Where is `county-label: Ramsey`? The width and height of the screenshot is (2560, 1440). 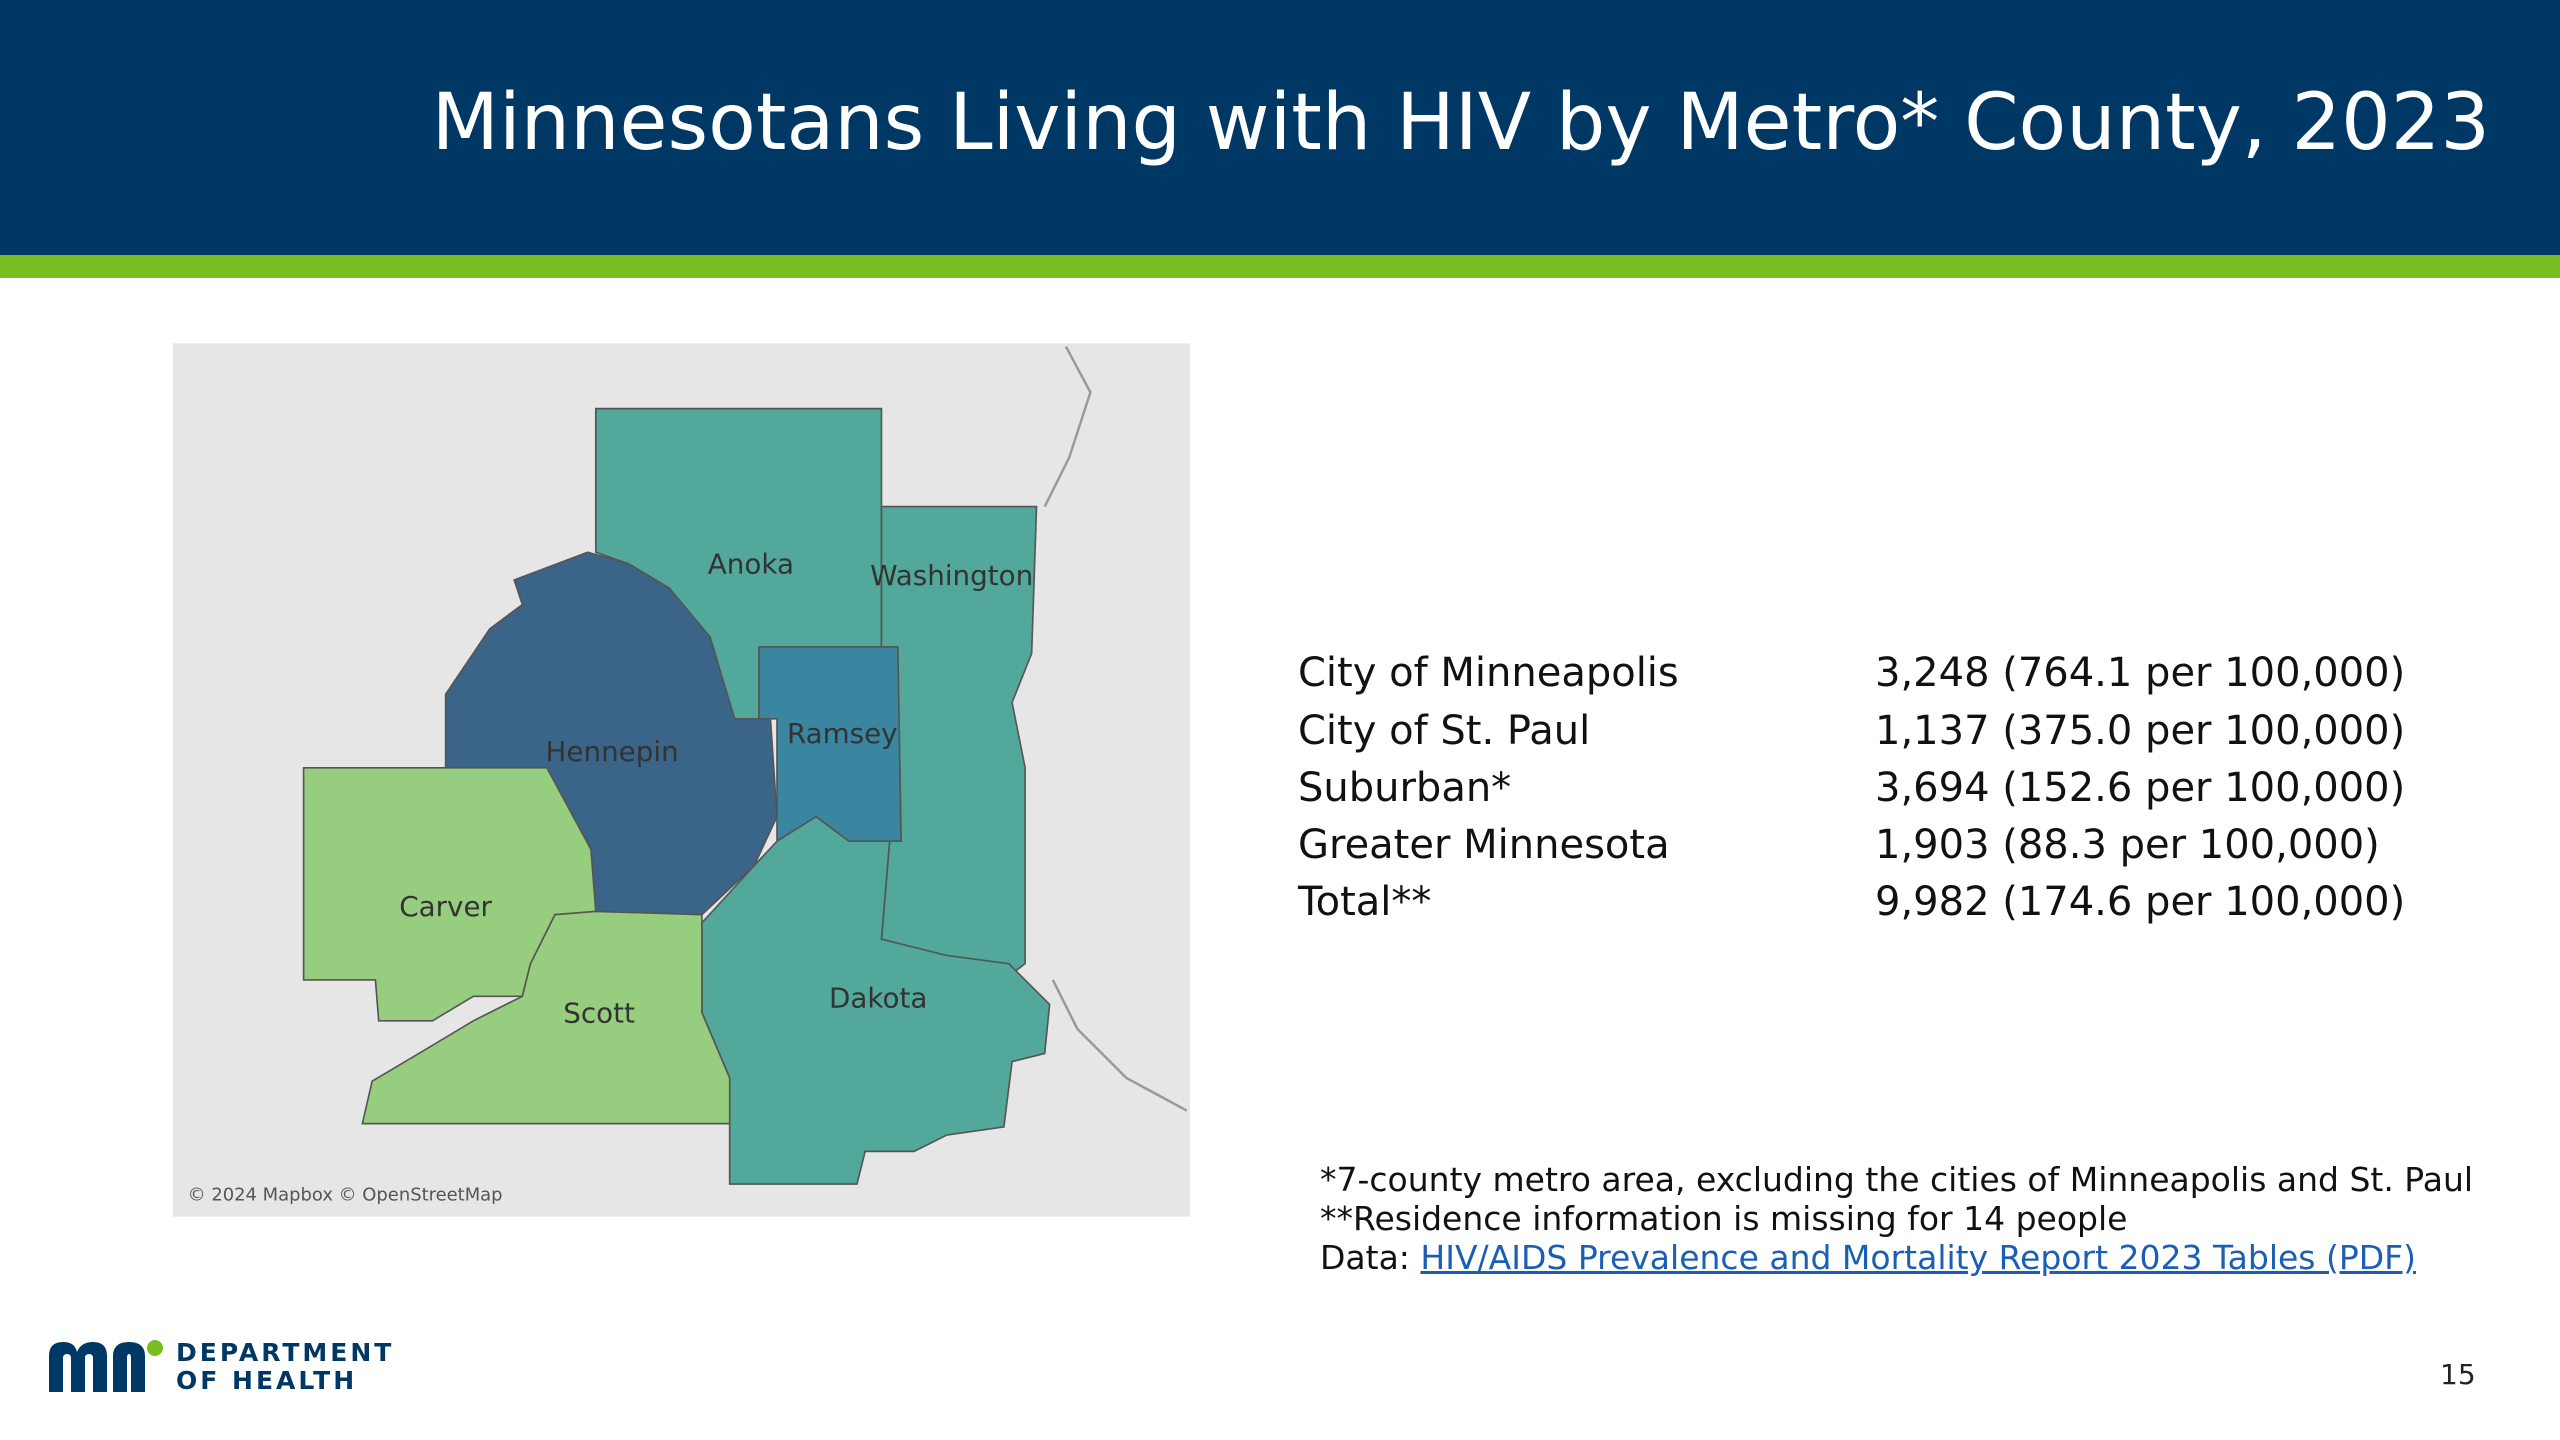 county-label: Ramsey is located at coordinates (842, 733).